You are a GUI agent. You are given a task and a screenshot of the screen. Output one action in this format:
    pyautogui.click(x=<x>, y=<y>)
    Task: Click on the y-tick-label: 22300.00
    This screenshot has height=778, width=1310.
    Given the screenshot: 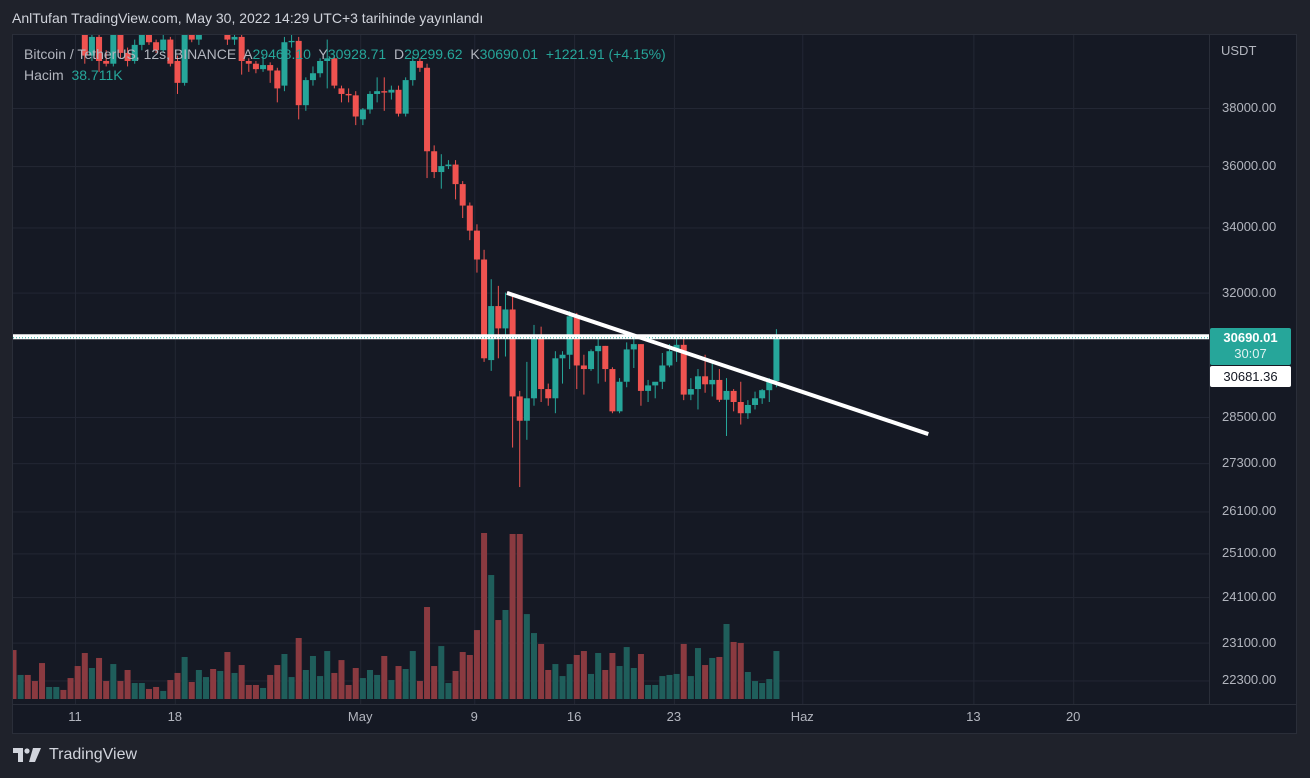 What is the action you would take?
    pyautogui.click(x=1249, y=680)
    